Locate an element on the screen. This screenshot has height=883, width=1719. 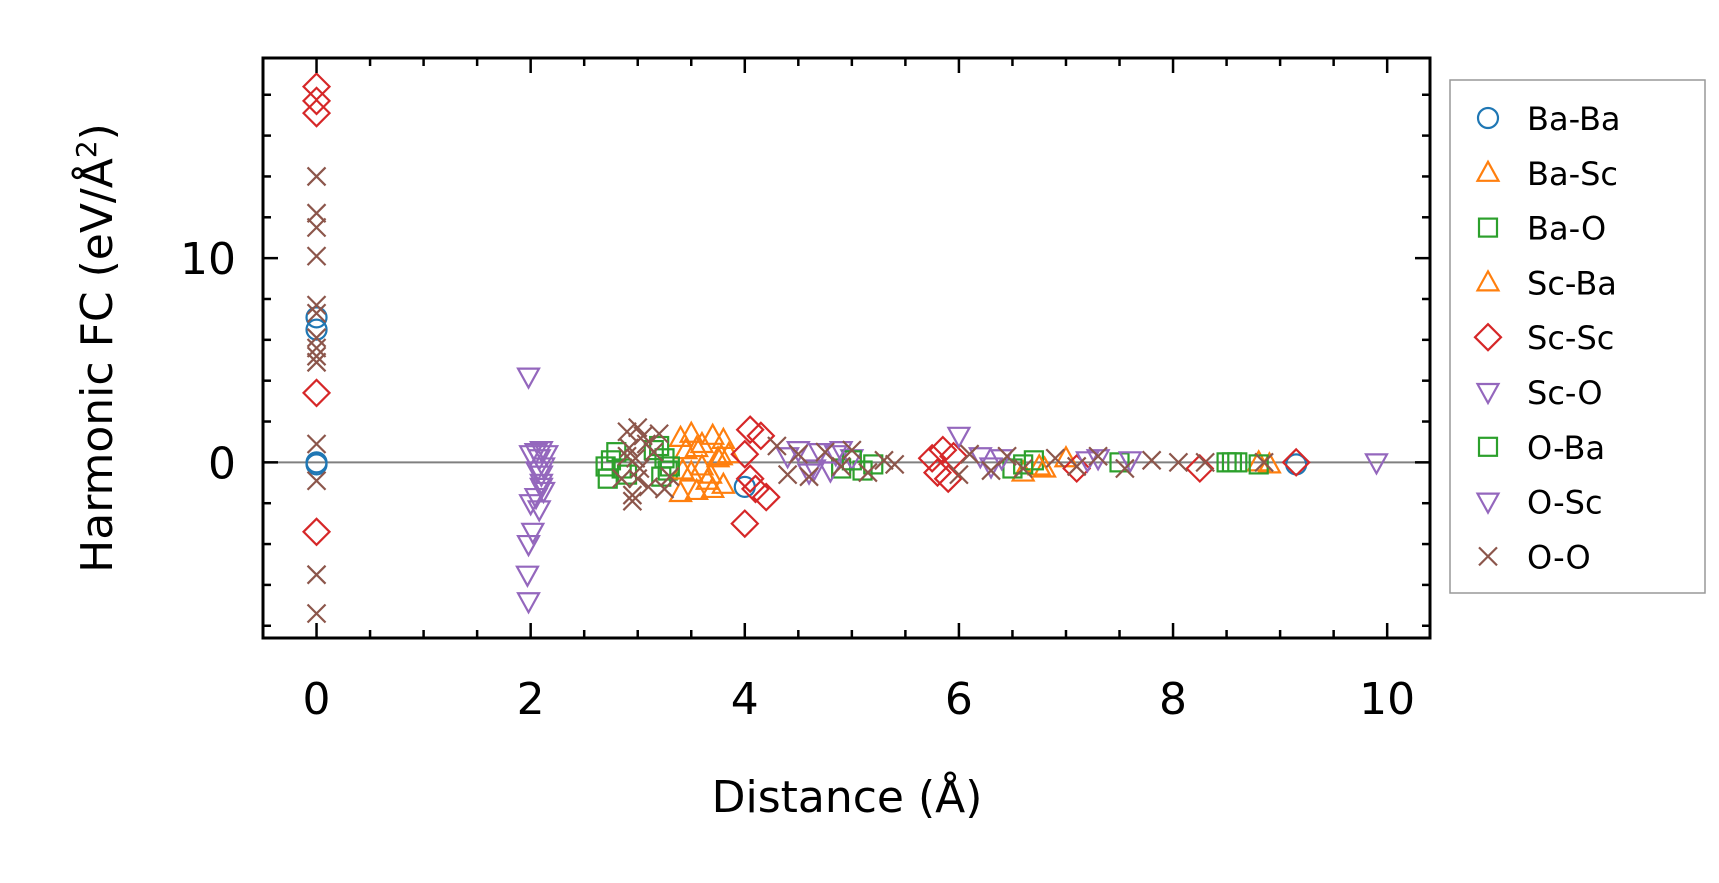
legend-item-ba-sc: Ba-Sc is located at coordinates (1546, 174).